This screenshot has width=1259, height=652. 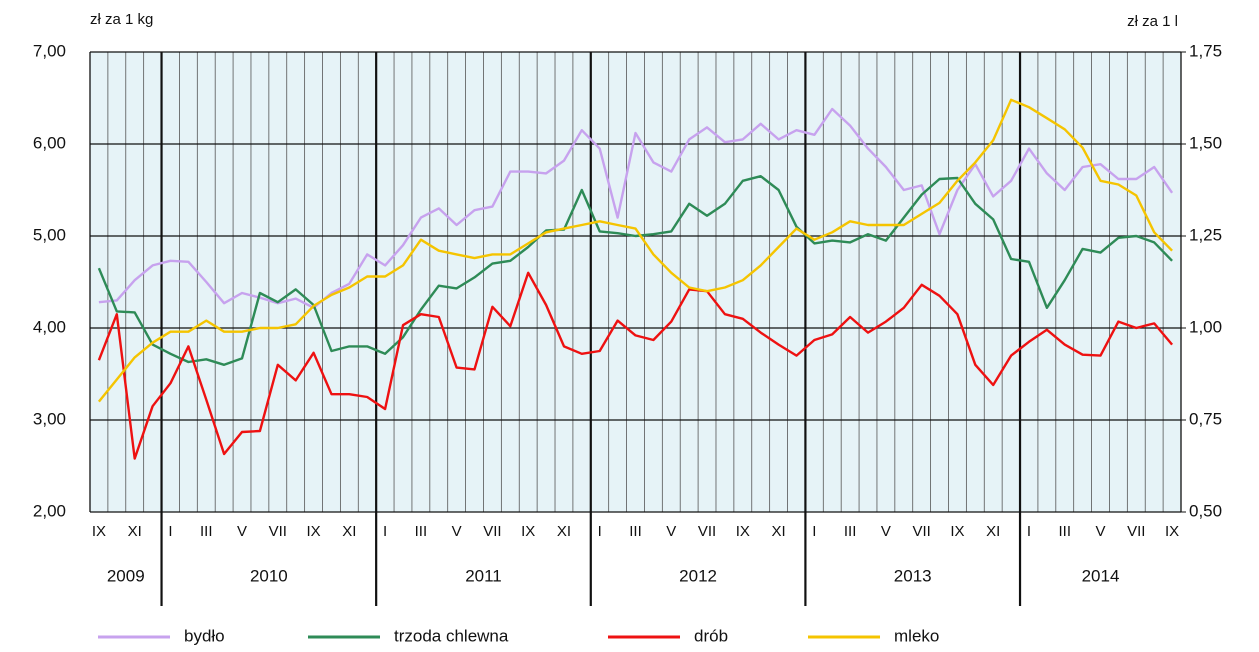 What do you see at coordinates (204, 635) in the screenshot?
I see `legend-label: bydło` at bounding box center [204, 635].